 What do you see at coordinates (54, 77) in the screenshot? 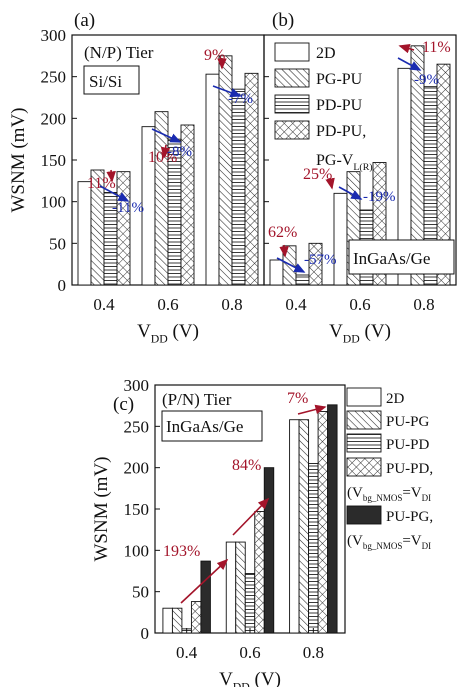
I see `y-tick-label: 250` at bounding box center [54, 77].